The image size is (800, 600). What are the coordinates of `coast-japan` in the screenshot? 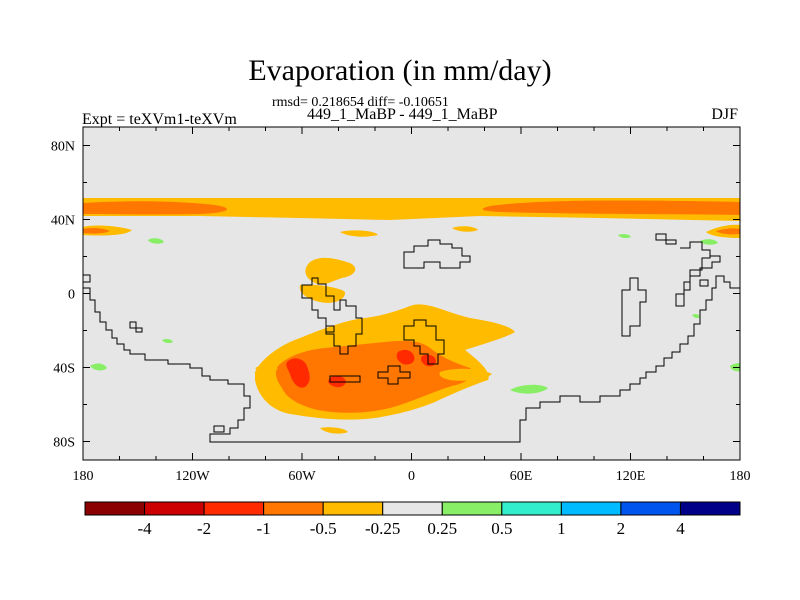 It's located at (666, 239).